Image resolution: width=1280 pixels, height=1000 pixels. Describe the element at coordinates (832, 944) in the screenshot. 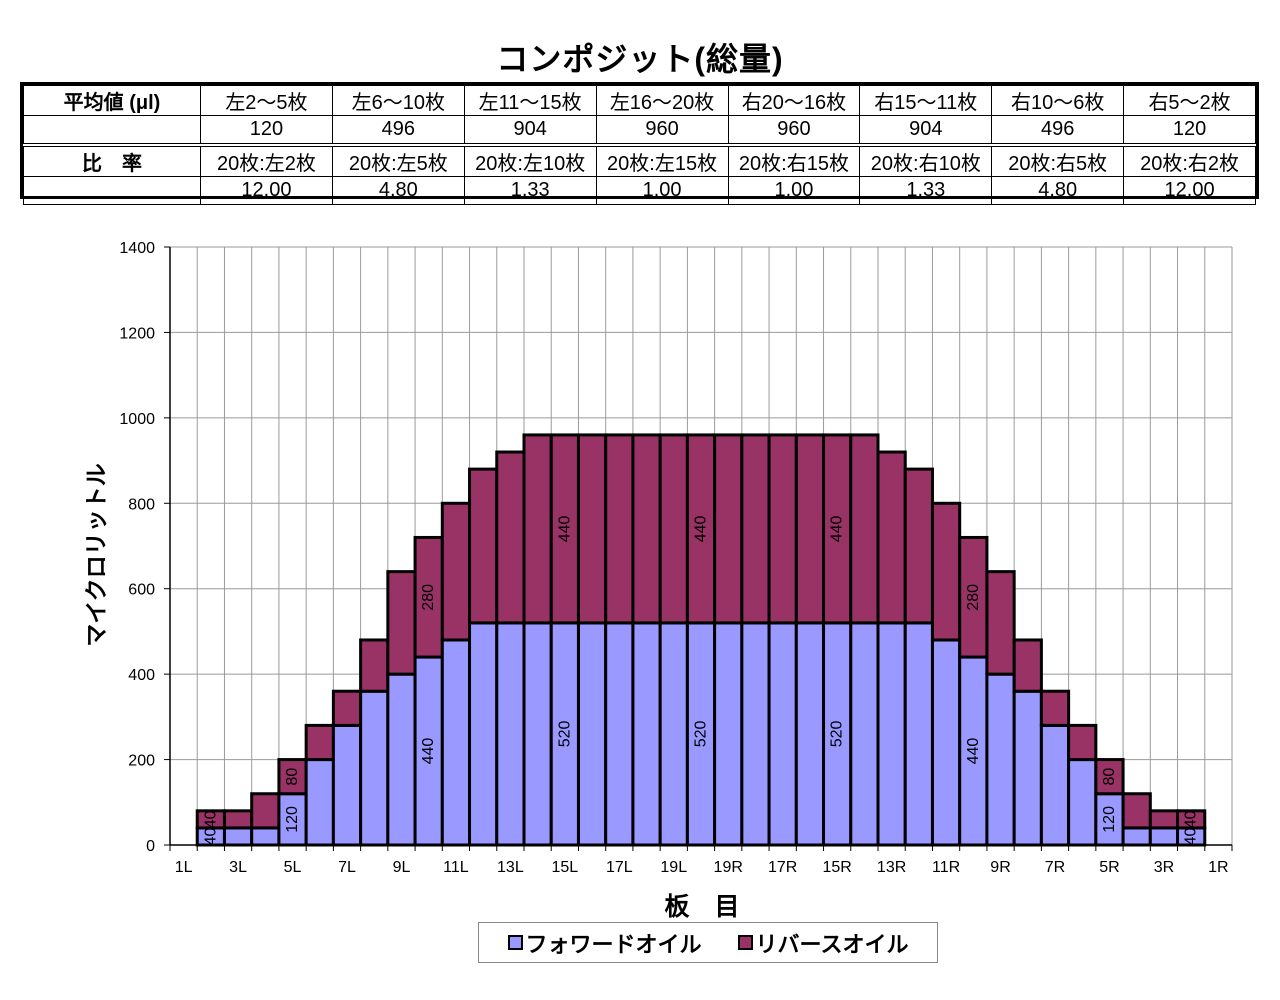

I see `legend-label-reverse: リバースオイル` at that location.